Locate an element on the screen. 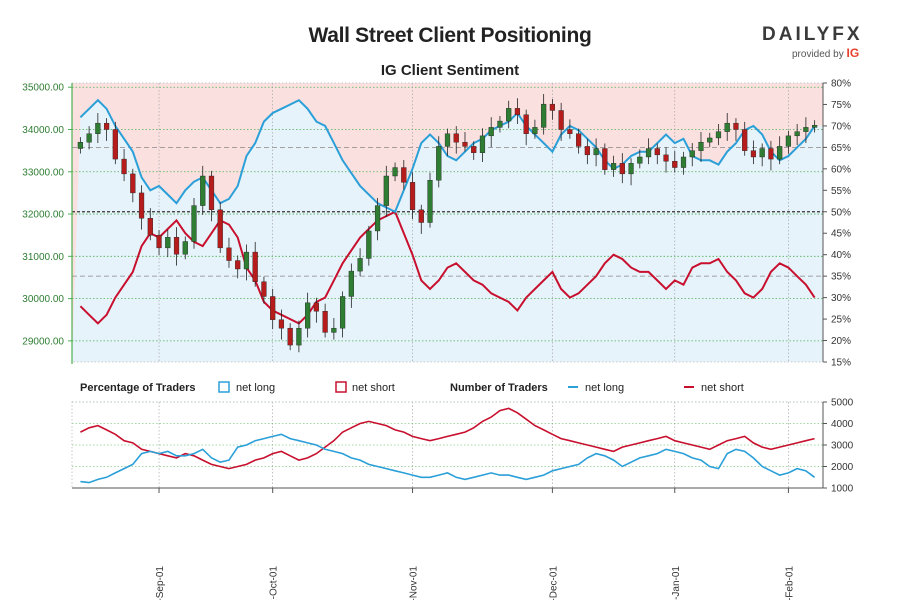  brand-provided-by: provided by IG is located at coordinates (825, 53).